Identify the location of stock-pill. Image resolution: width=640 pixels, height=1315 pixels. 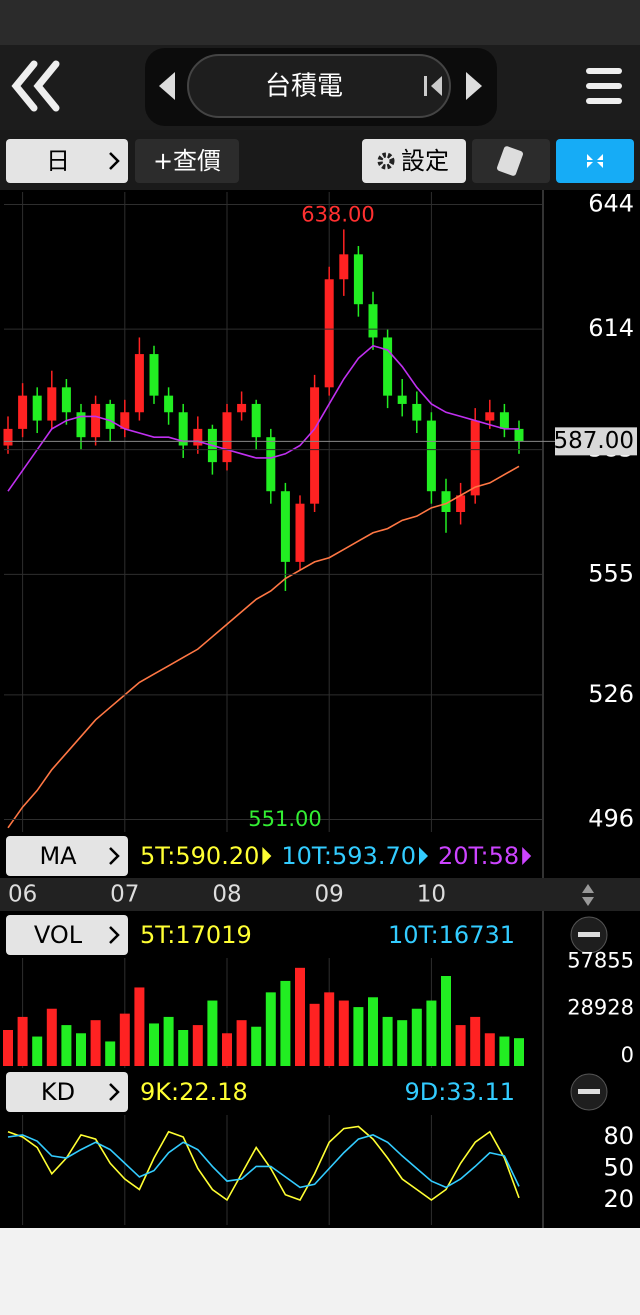
(319, 86).